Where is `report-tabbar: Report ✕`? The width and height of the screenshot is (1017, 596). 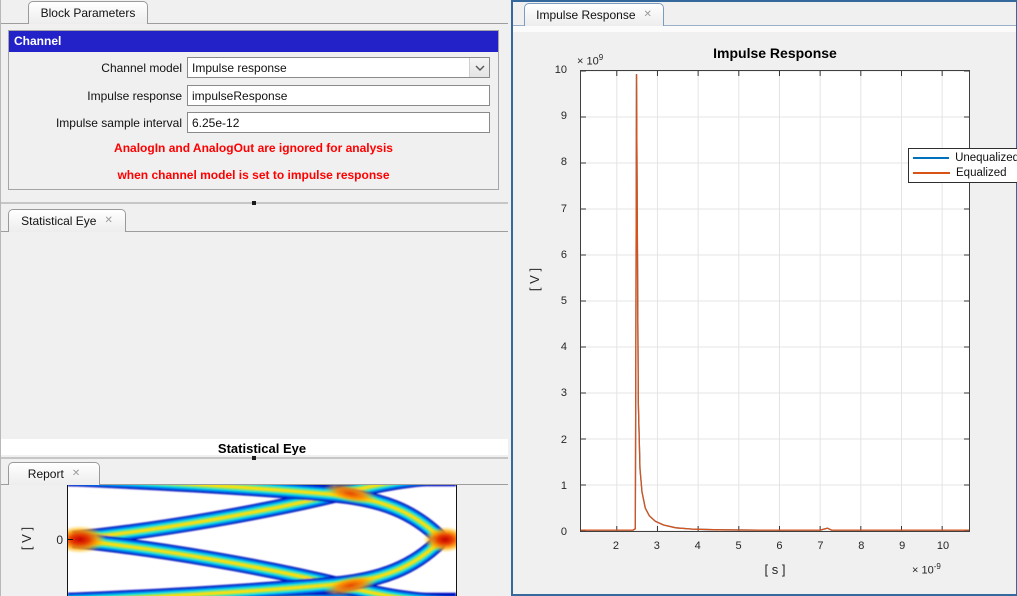
report-tabbar: Report ✕ is located at coordinates (254, 473).